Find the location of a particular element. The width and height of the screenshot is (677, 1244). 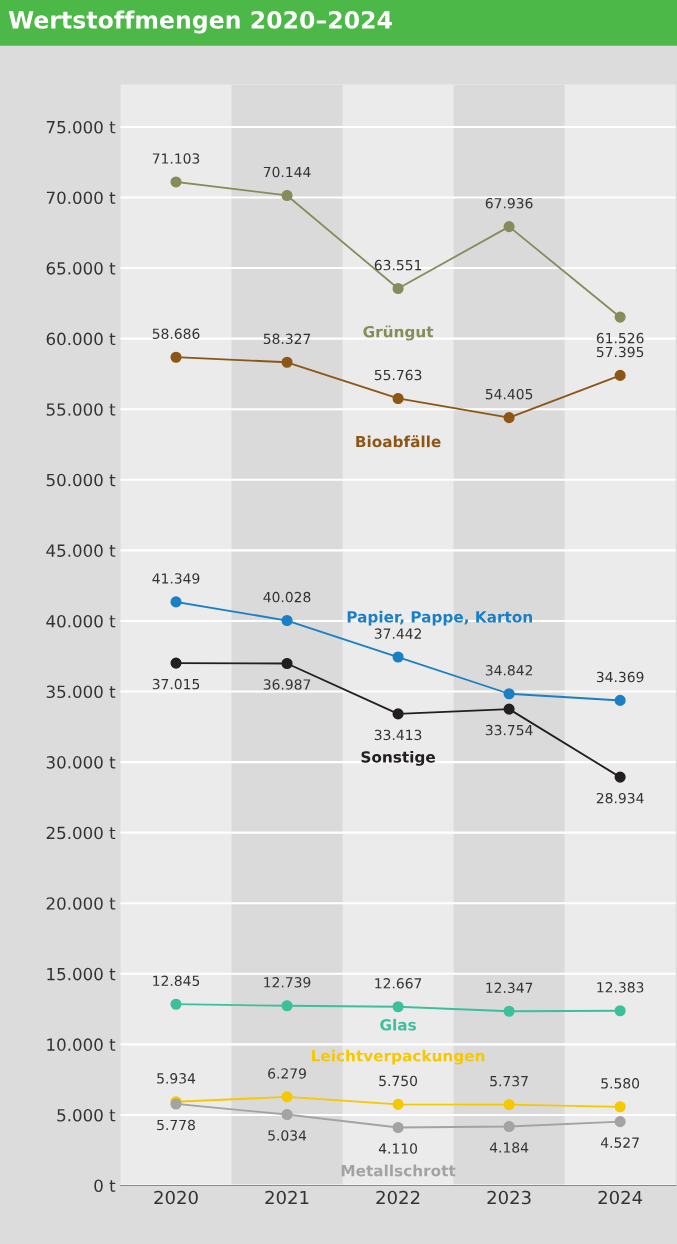

data-label: 4.527 is located at coordinates (619, 1142).